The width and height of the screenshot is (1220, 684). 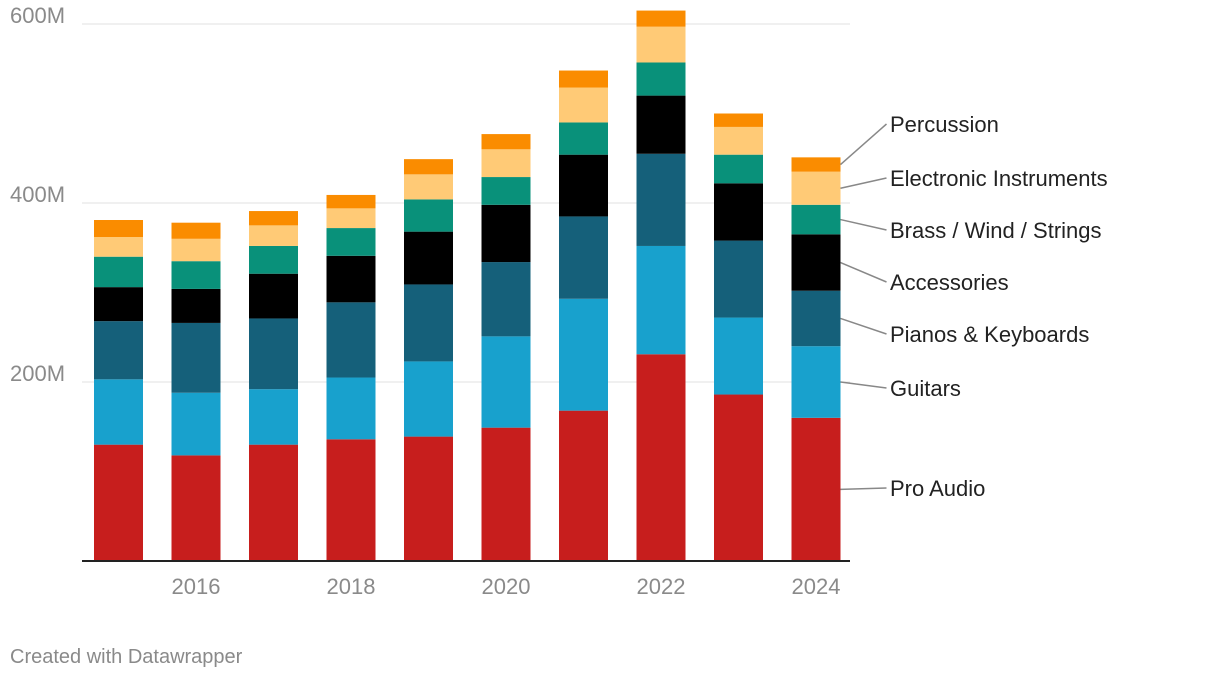 What do you see at coordinates (506, 586) in the screenshot?
I see `x-tick-label: 2020` at bounding box center [506, 586].